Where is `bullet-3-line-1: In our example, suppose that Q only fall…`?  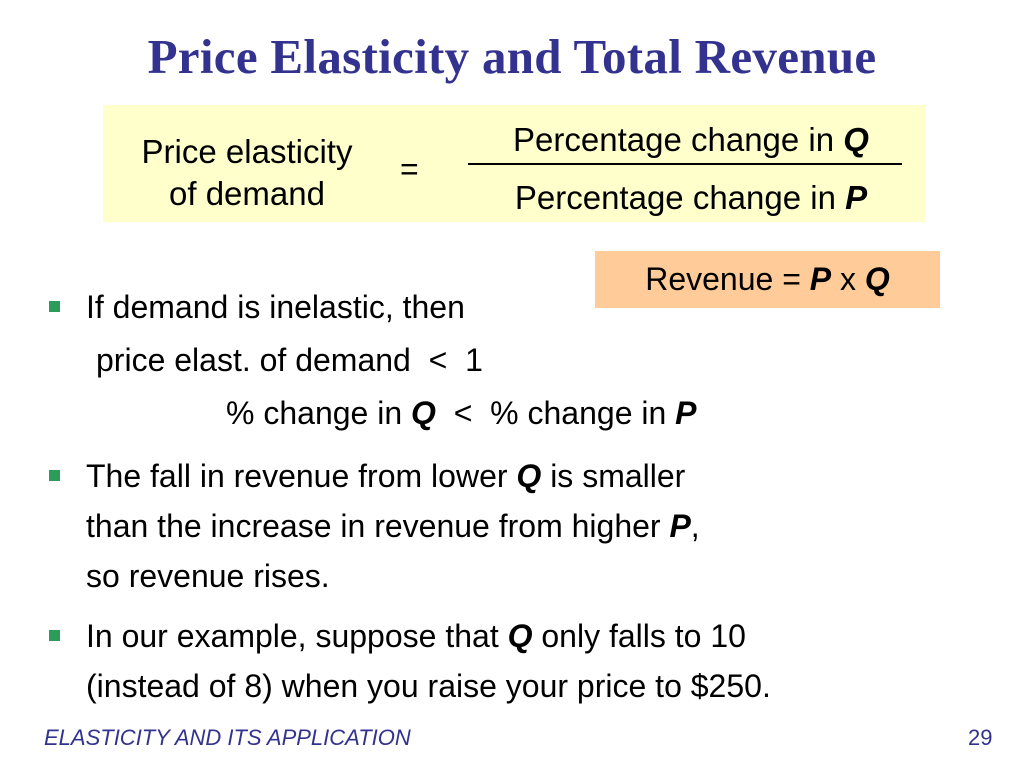 bullet-3-line-1: In our example, suppose that Q only fall… is located at coordinates (428, 636).